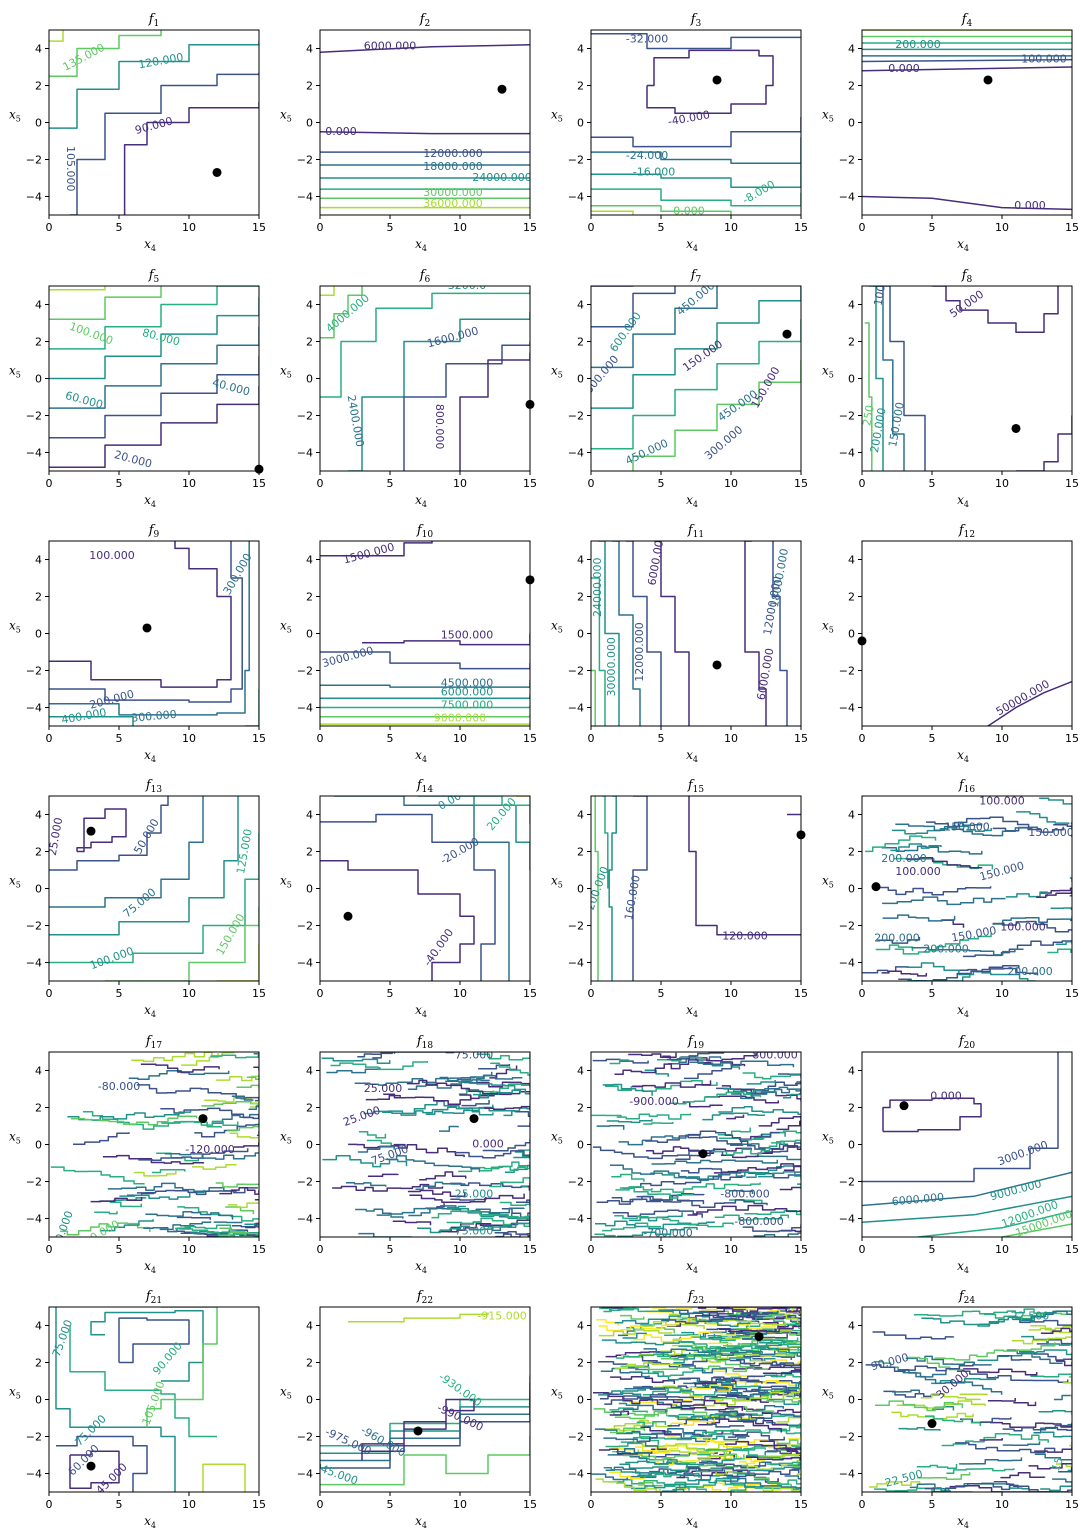 This screenshot has width=1081, height=1529. What do you see at coordinates (758, 1221) in the screenshot?
I see `contour-label: -800.000` at bounding box center [758, 1221].